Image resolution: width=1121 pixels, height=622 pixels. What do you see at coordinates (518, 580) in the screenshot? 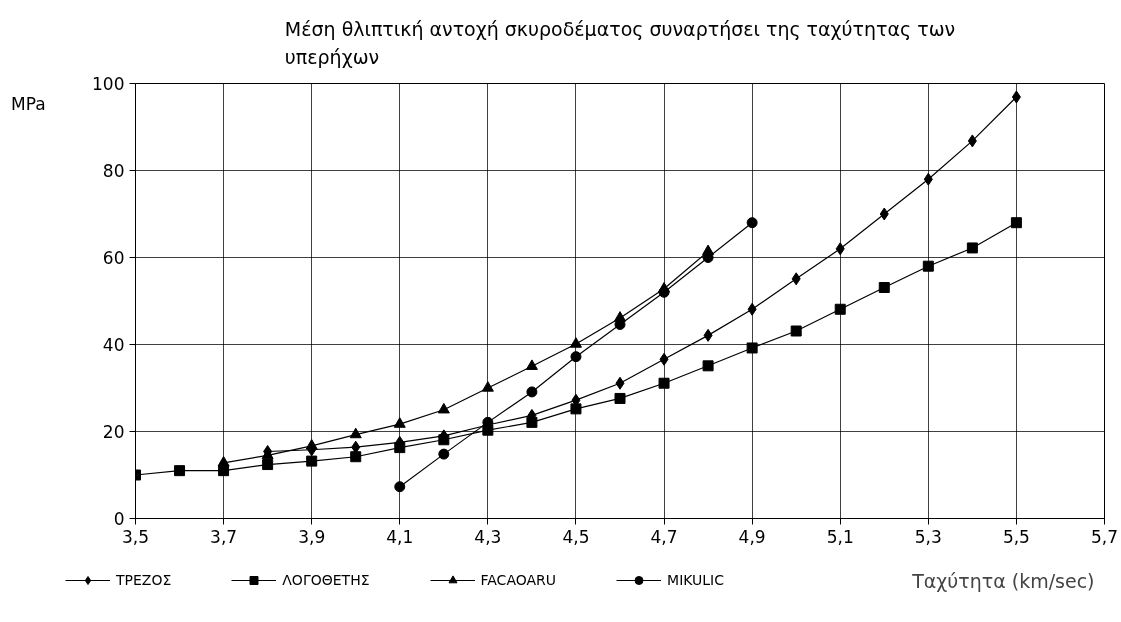
I see `legend-label: FACAOARU` at bounding box center [518, 580].